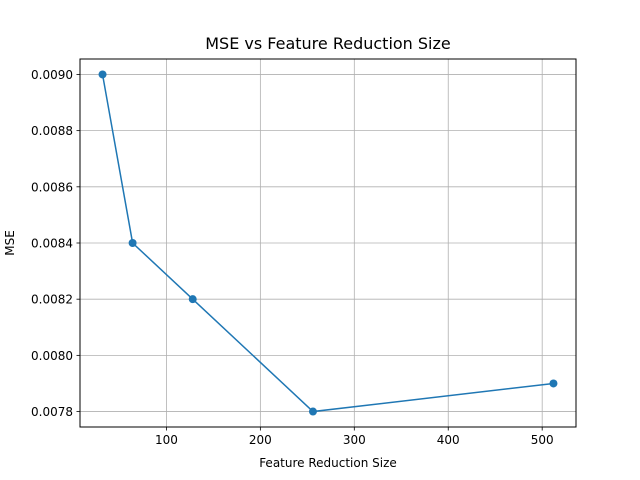 The height and width of the screenshot is (480, 640). I want to click on x-tick-label: 200, so click(260, 440).